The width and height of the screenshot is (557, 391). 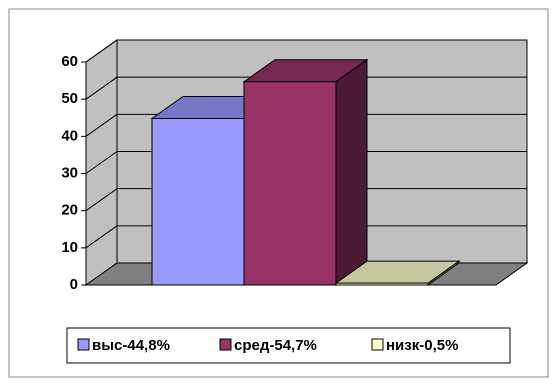 I want to click on y-tick-label: 40, so click(x=69, y=135).